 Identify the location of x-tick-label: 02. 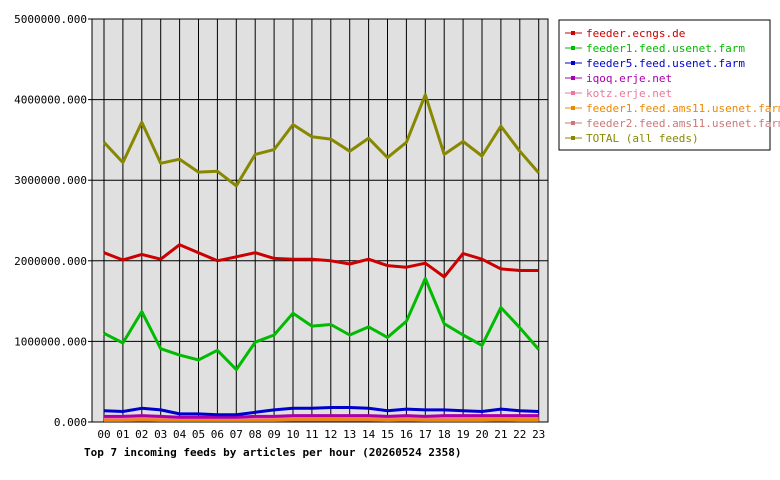
(141, 434).